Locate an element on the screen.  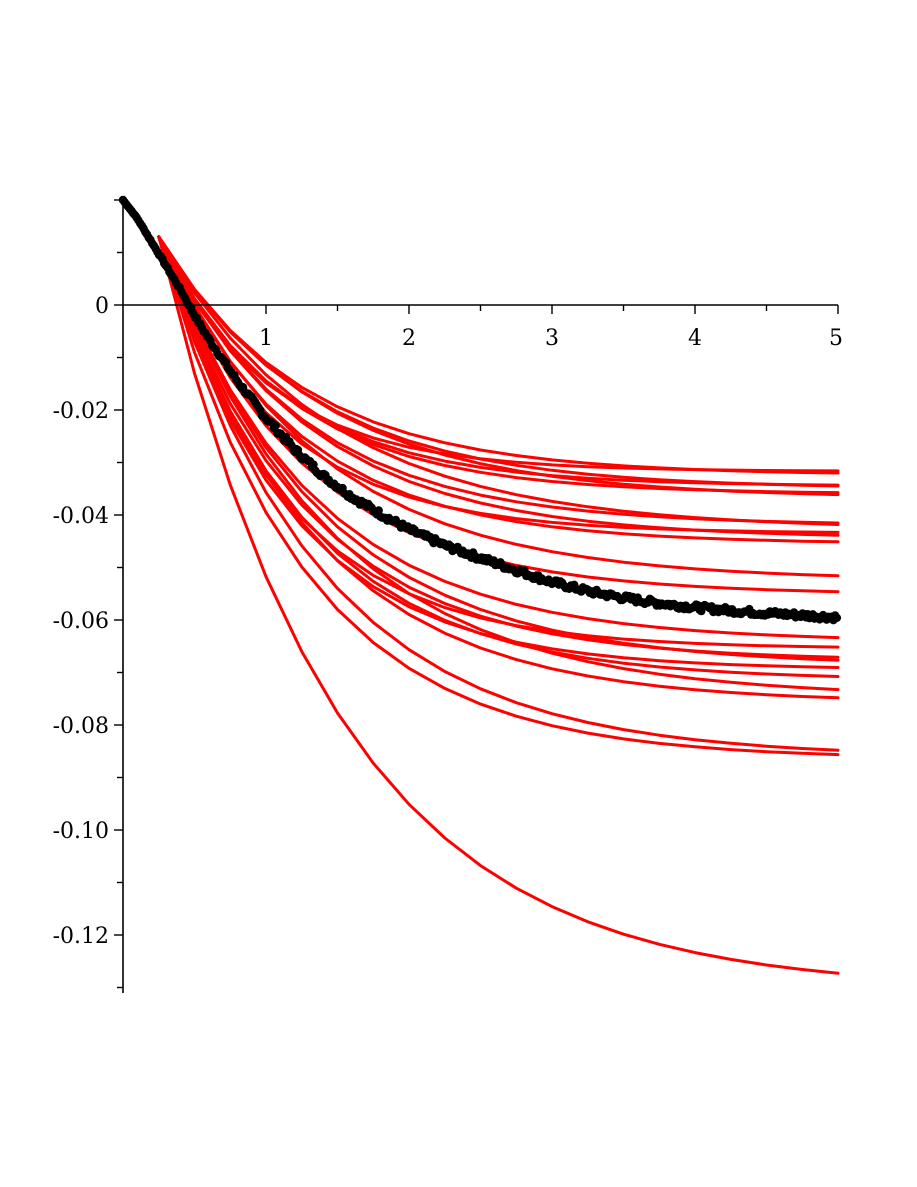
y-tick-label: -0.08 is located at coordinates (81, 726).